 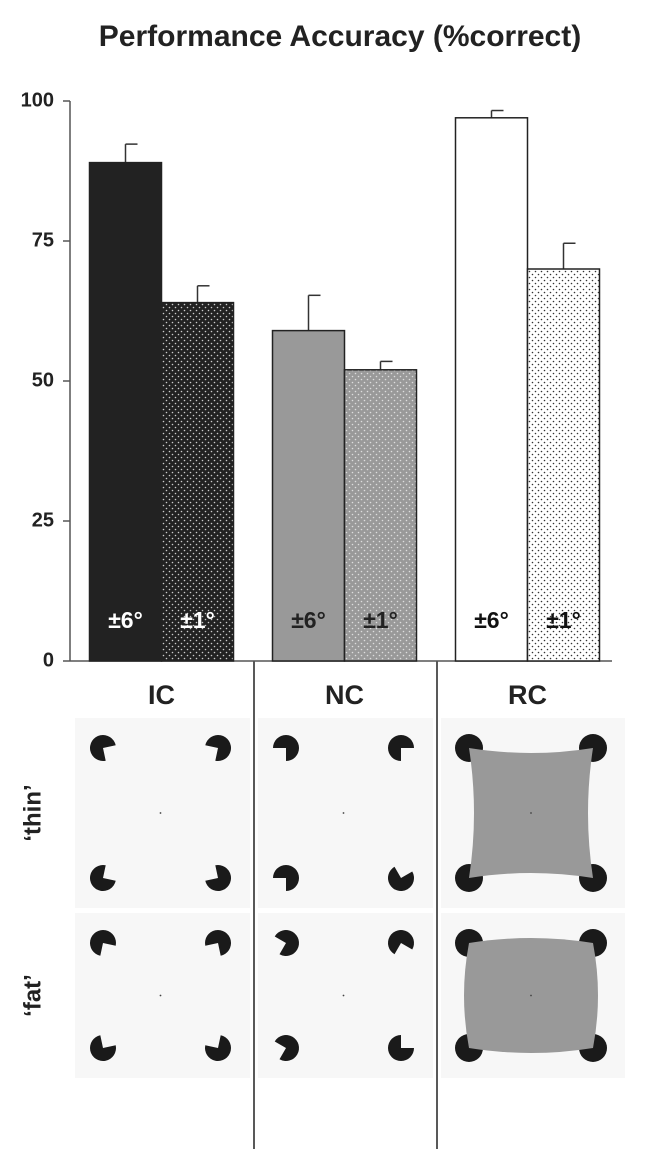 I want to click on category-label: RC, so click(x=527, y=695).